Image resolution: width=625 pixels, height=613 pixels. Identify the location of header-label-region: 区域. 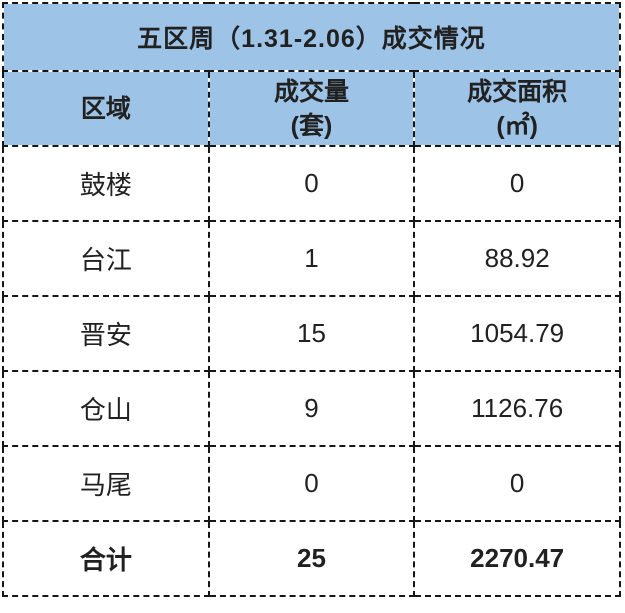
(105, 108).